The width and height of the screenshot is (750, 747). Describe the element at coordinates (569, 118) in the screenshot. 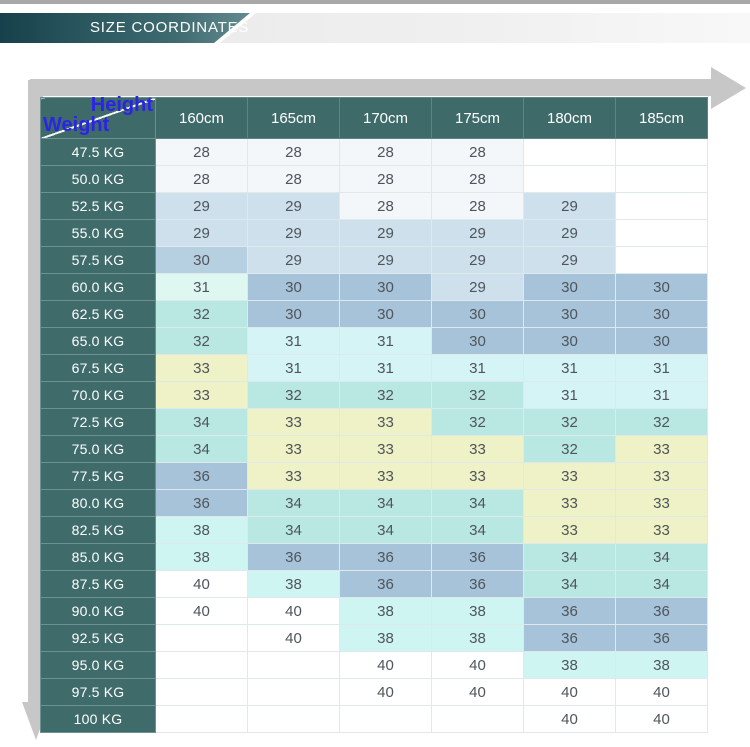

I see `column-header-180cm: 180cm` at that location.